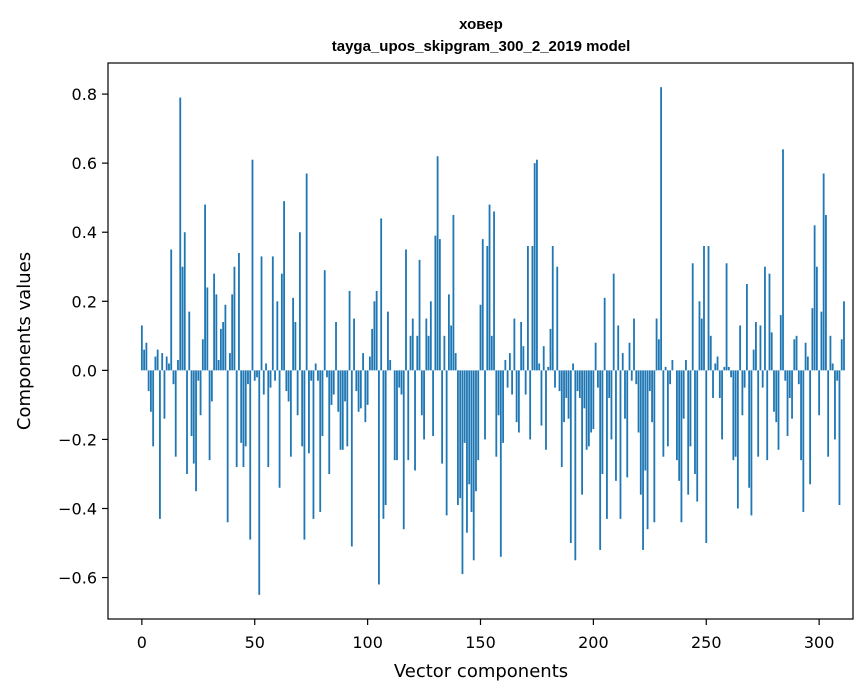  I want to click on y-tick-label-1: −0.4, so click(77, 508).